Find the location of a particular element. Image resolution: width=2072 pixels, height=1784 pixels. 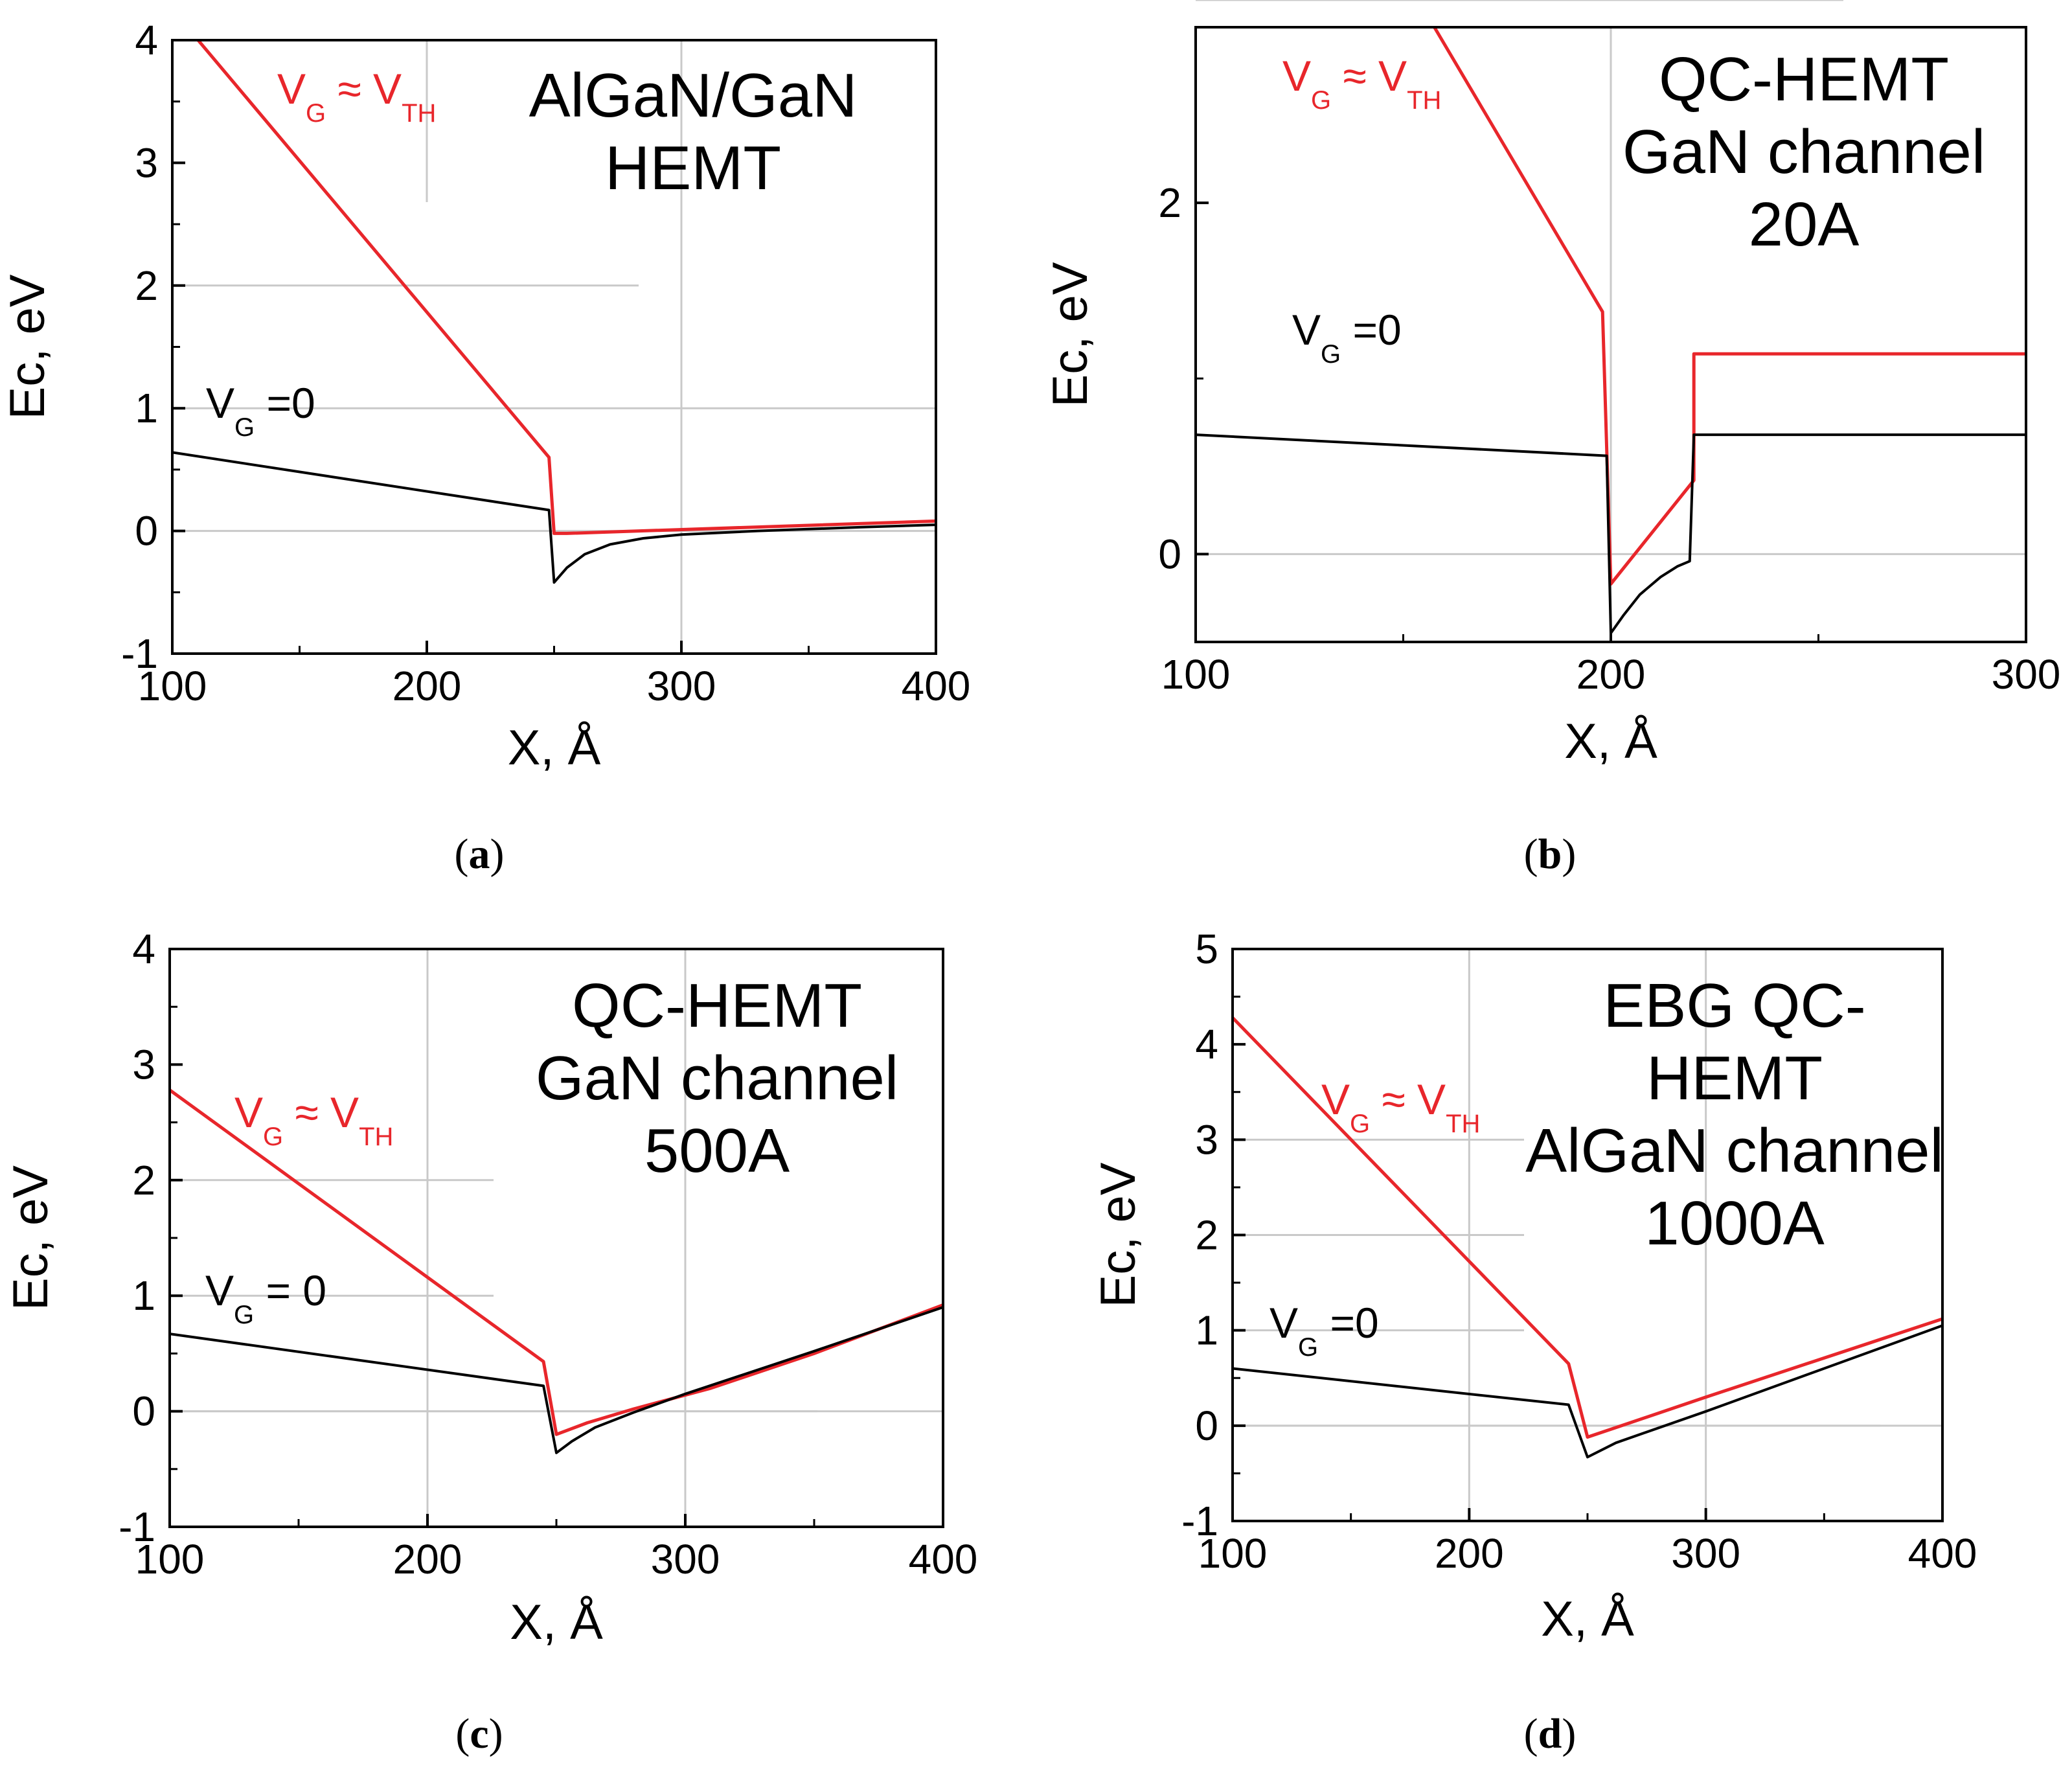

panel-caption: (c) is located at coordinates (479, 1734).